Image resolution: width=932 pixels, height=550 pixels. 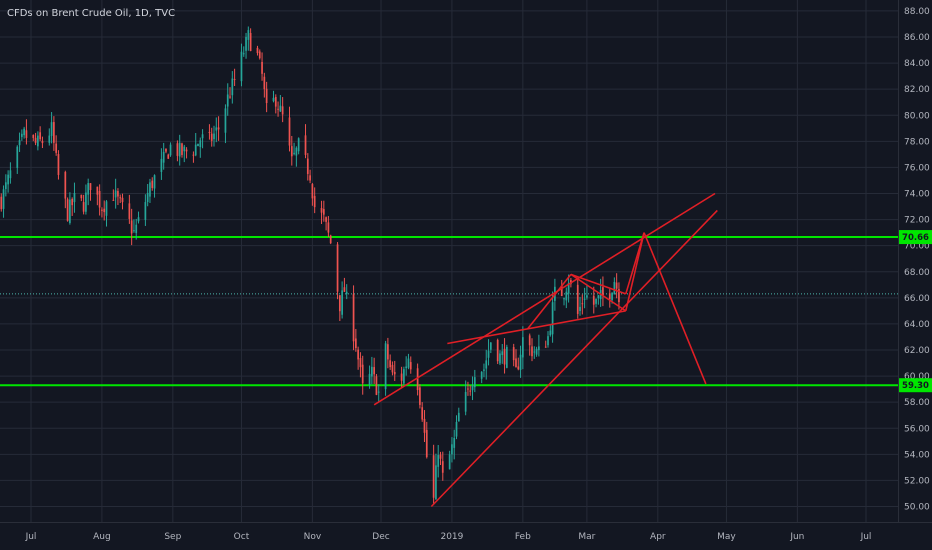 I want to click on price-tick-label: 50.00, so click(x=917, y=508).